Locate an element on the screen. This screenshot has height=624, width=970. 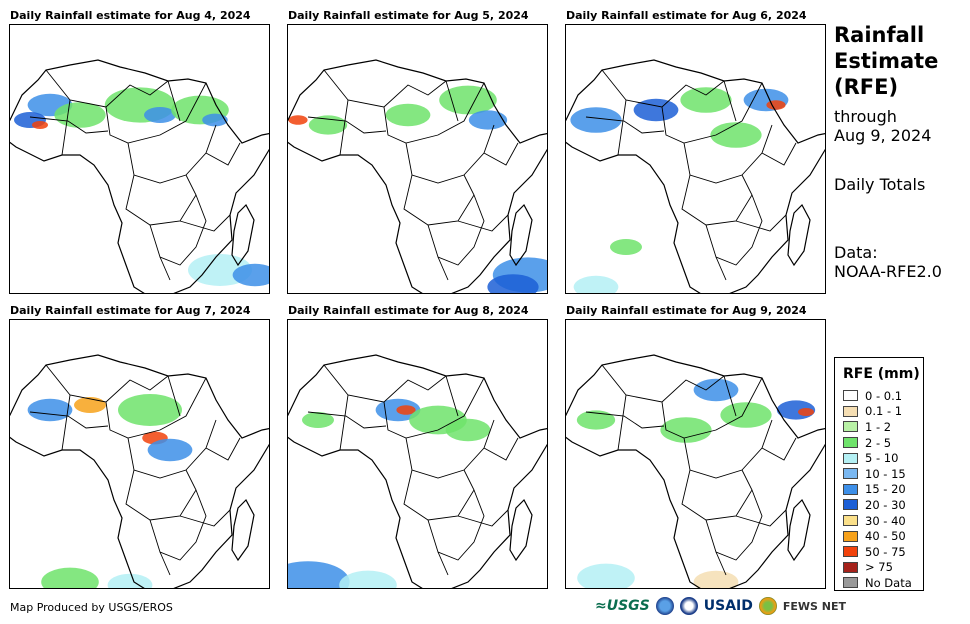
sidebar-title-line2: Estimate is located at coordinates (886, 61).